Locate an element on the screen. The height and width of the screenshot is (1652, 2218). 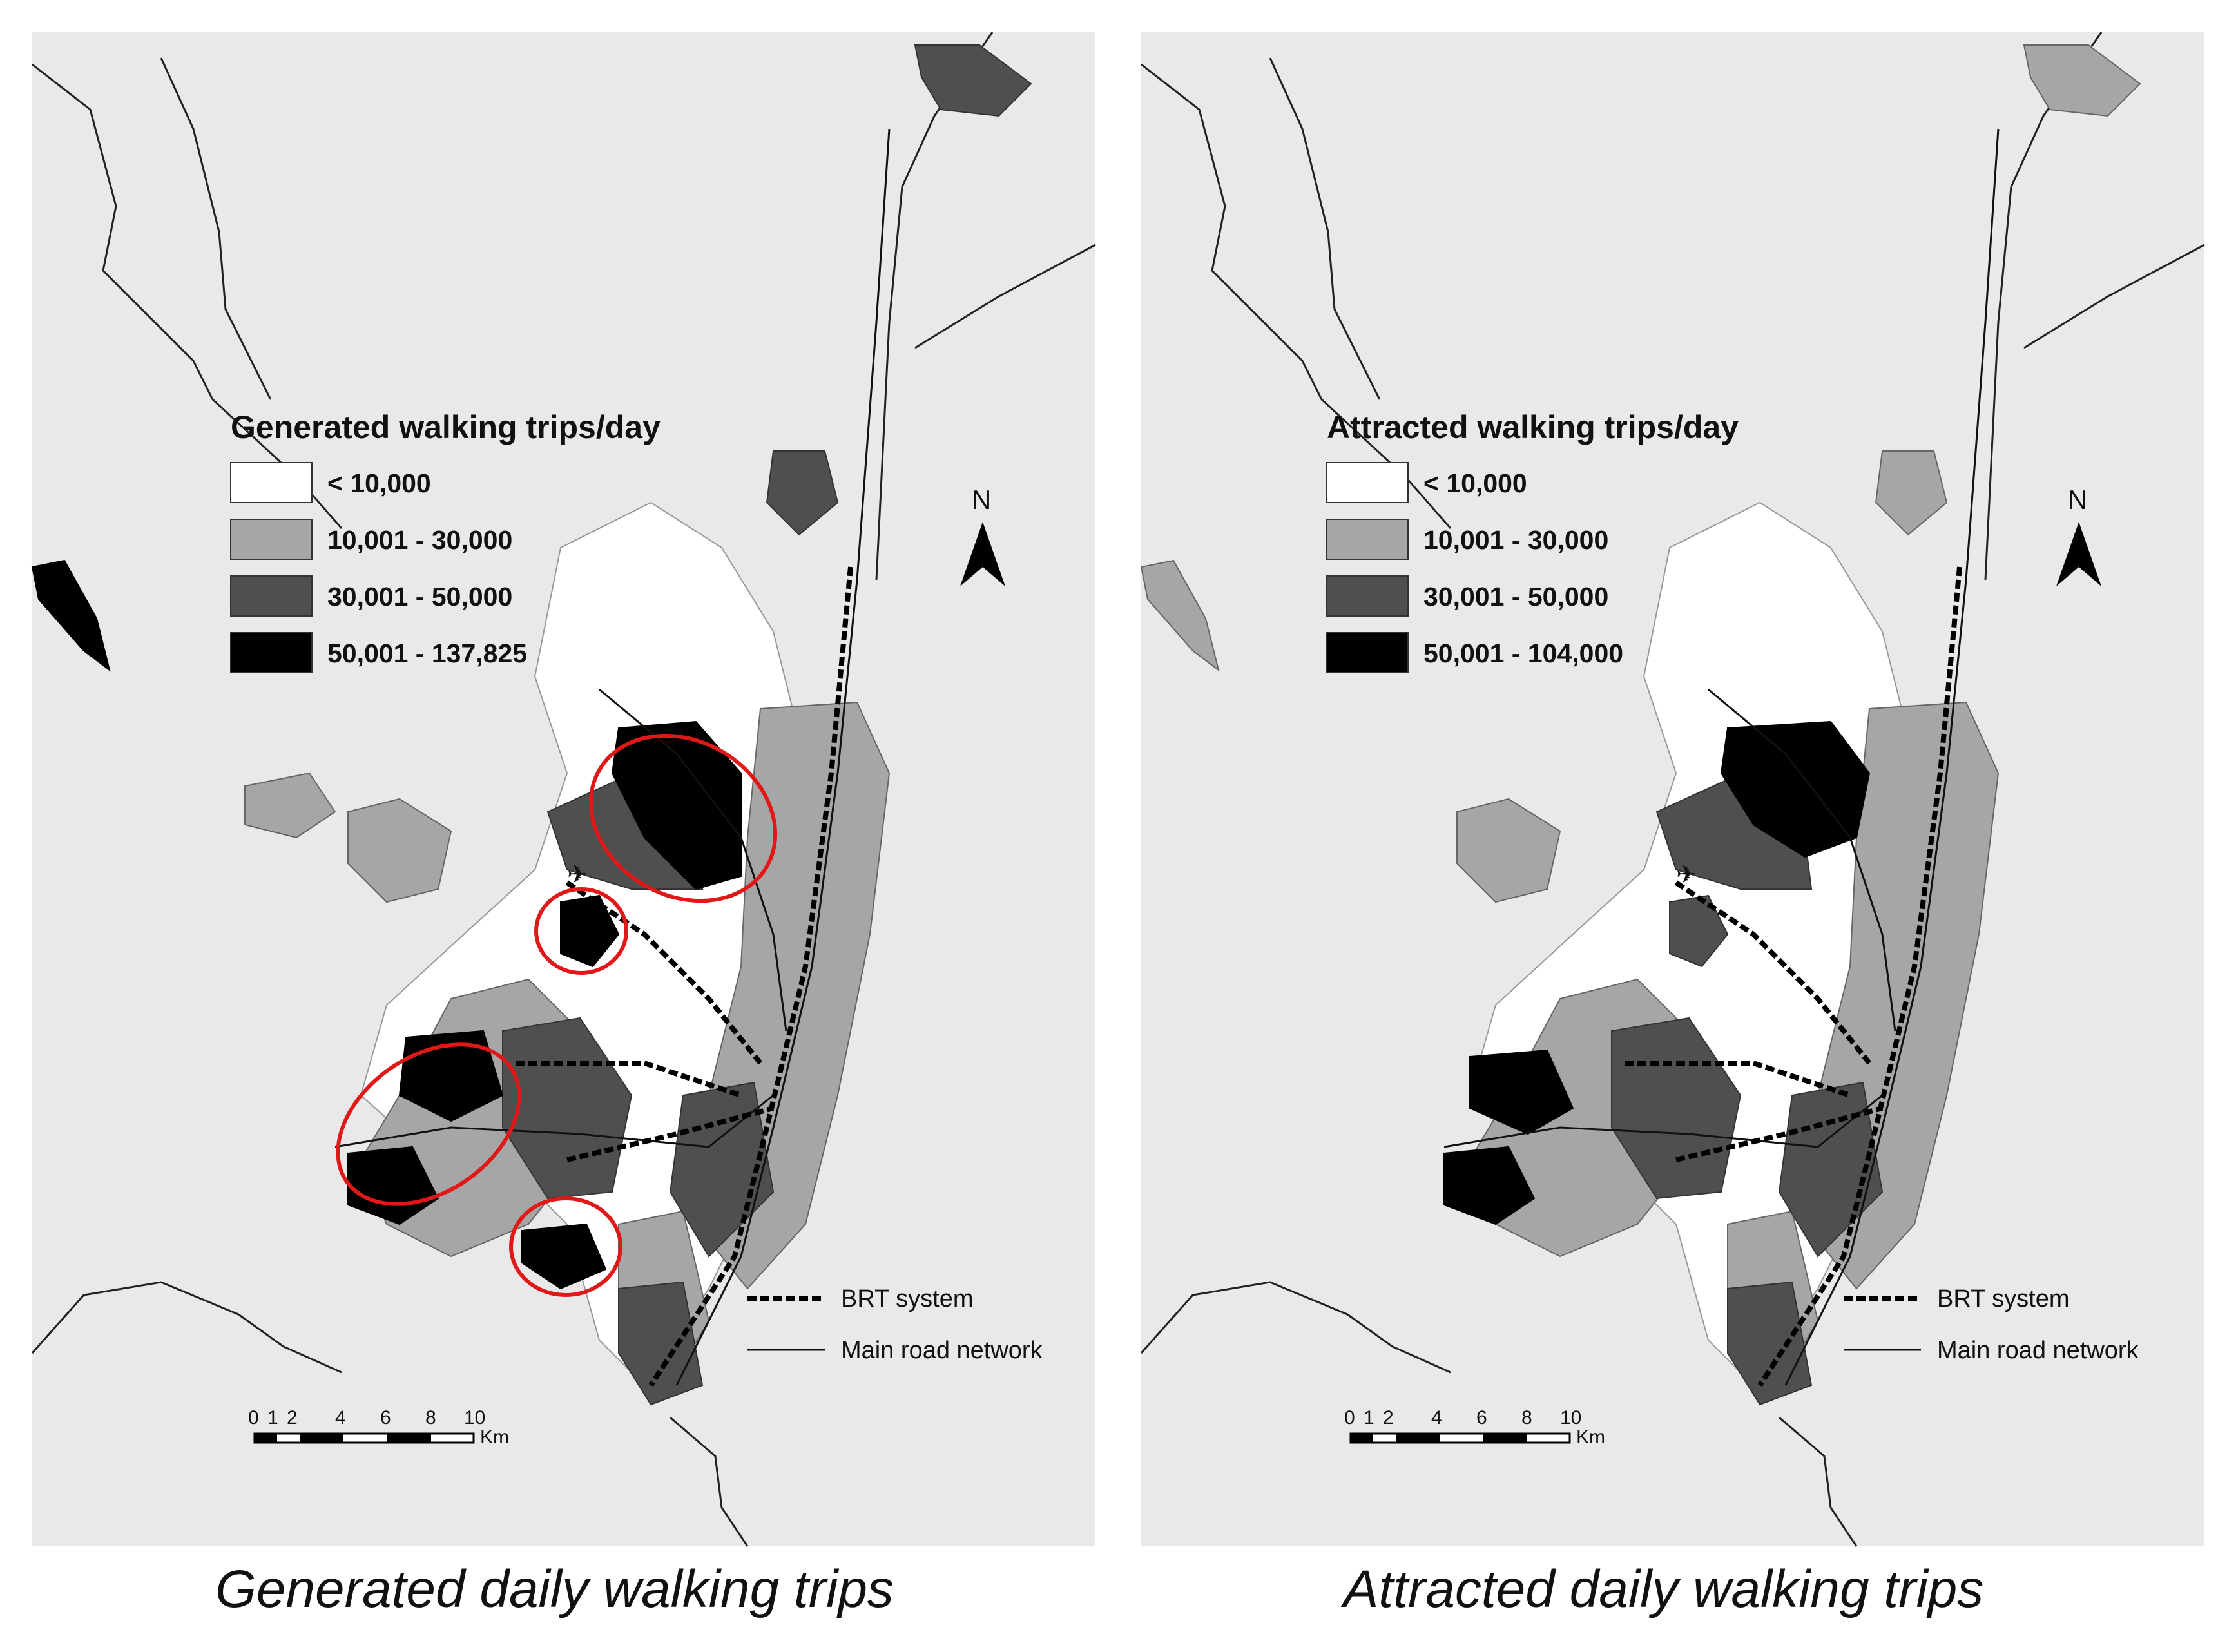
legend-label-4: 50,001 - 137,825 is located at coordinates (427, 653).